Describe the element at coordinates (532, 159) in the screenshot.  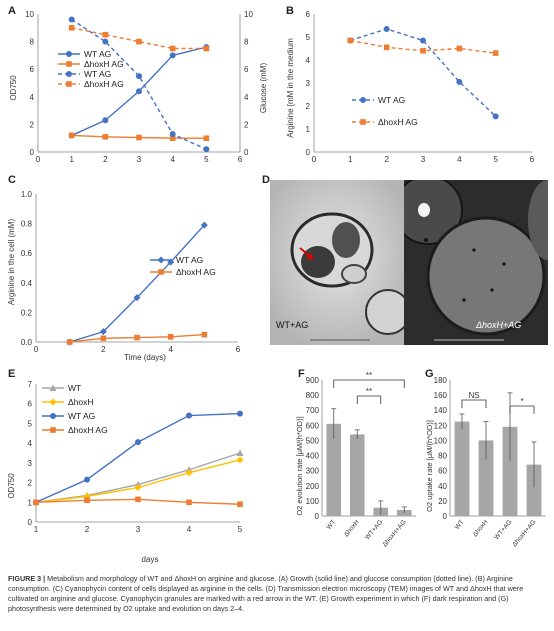
I see `x-tick-label: 6` at that location.